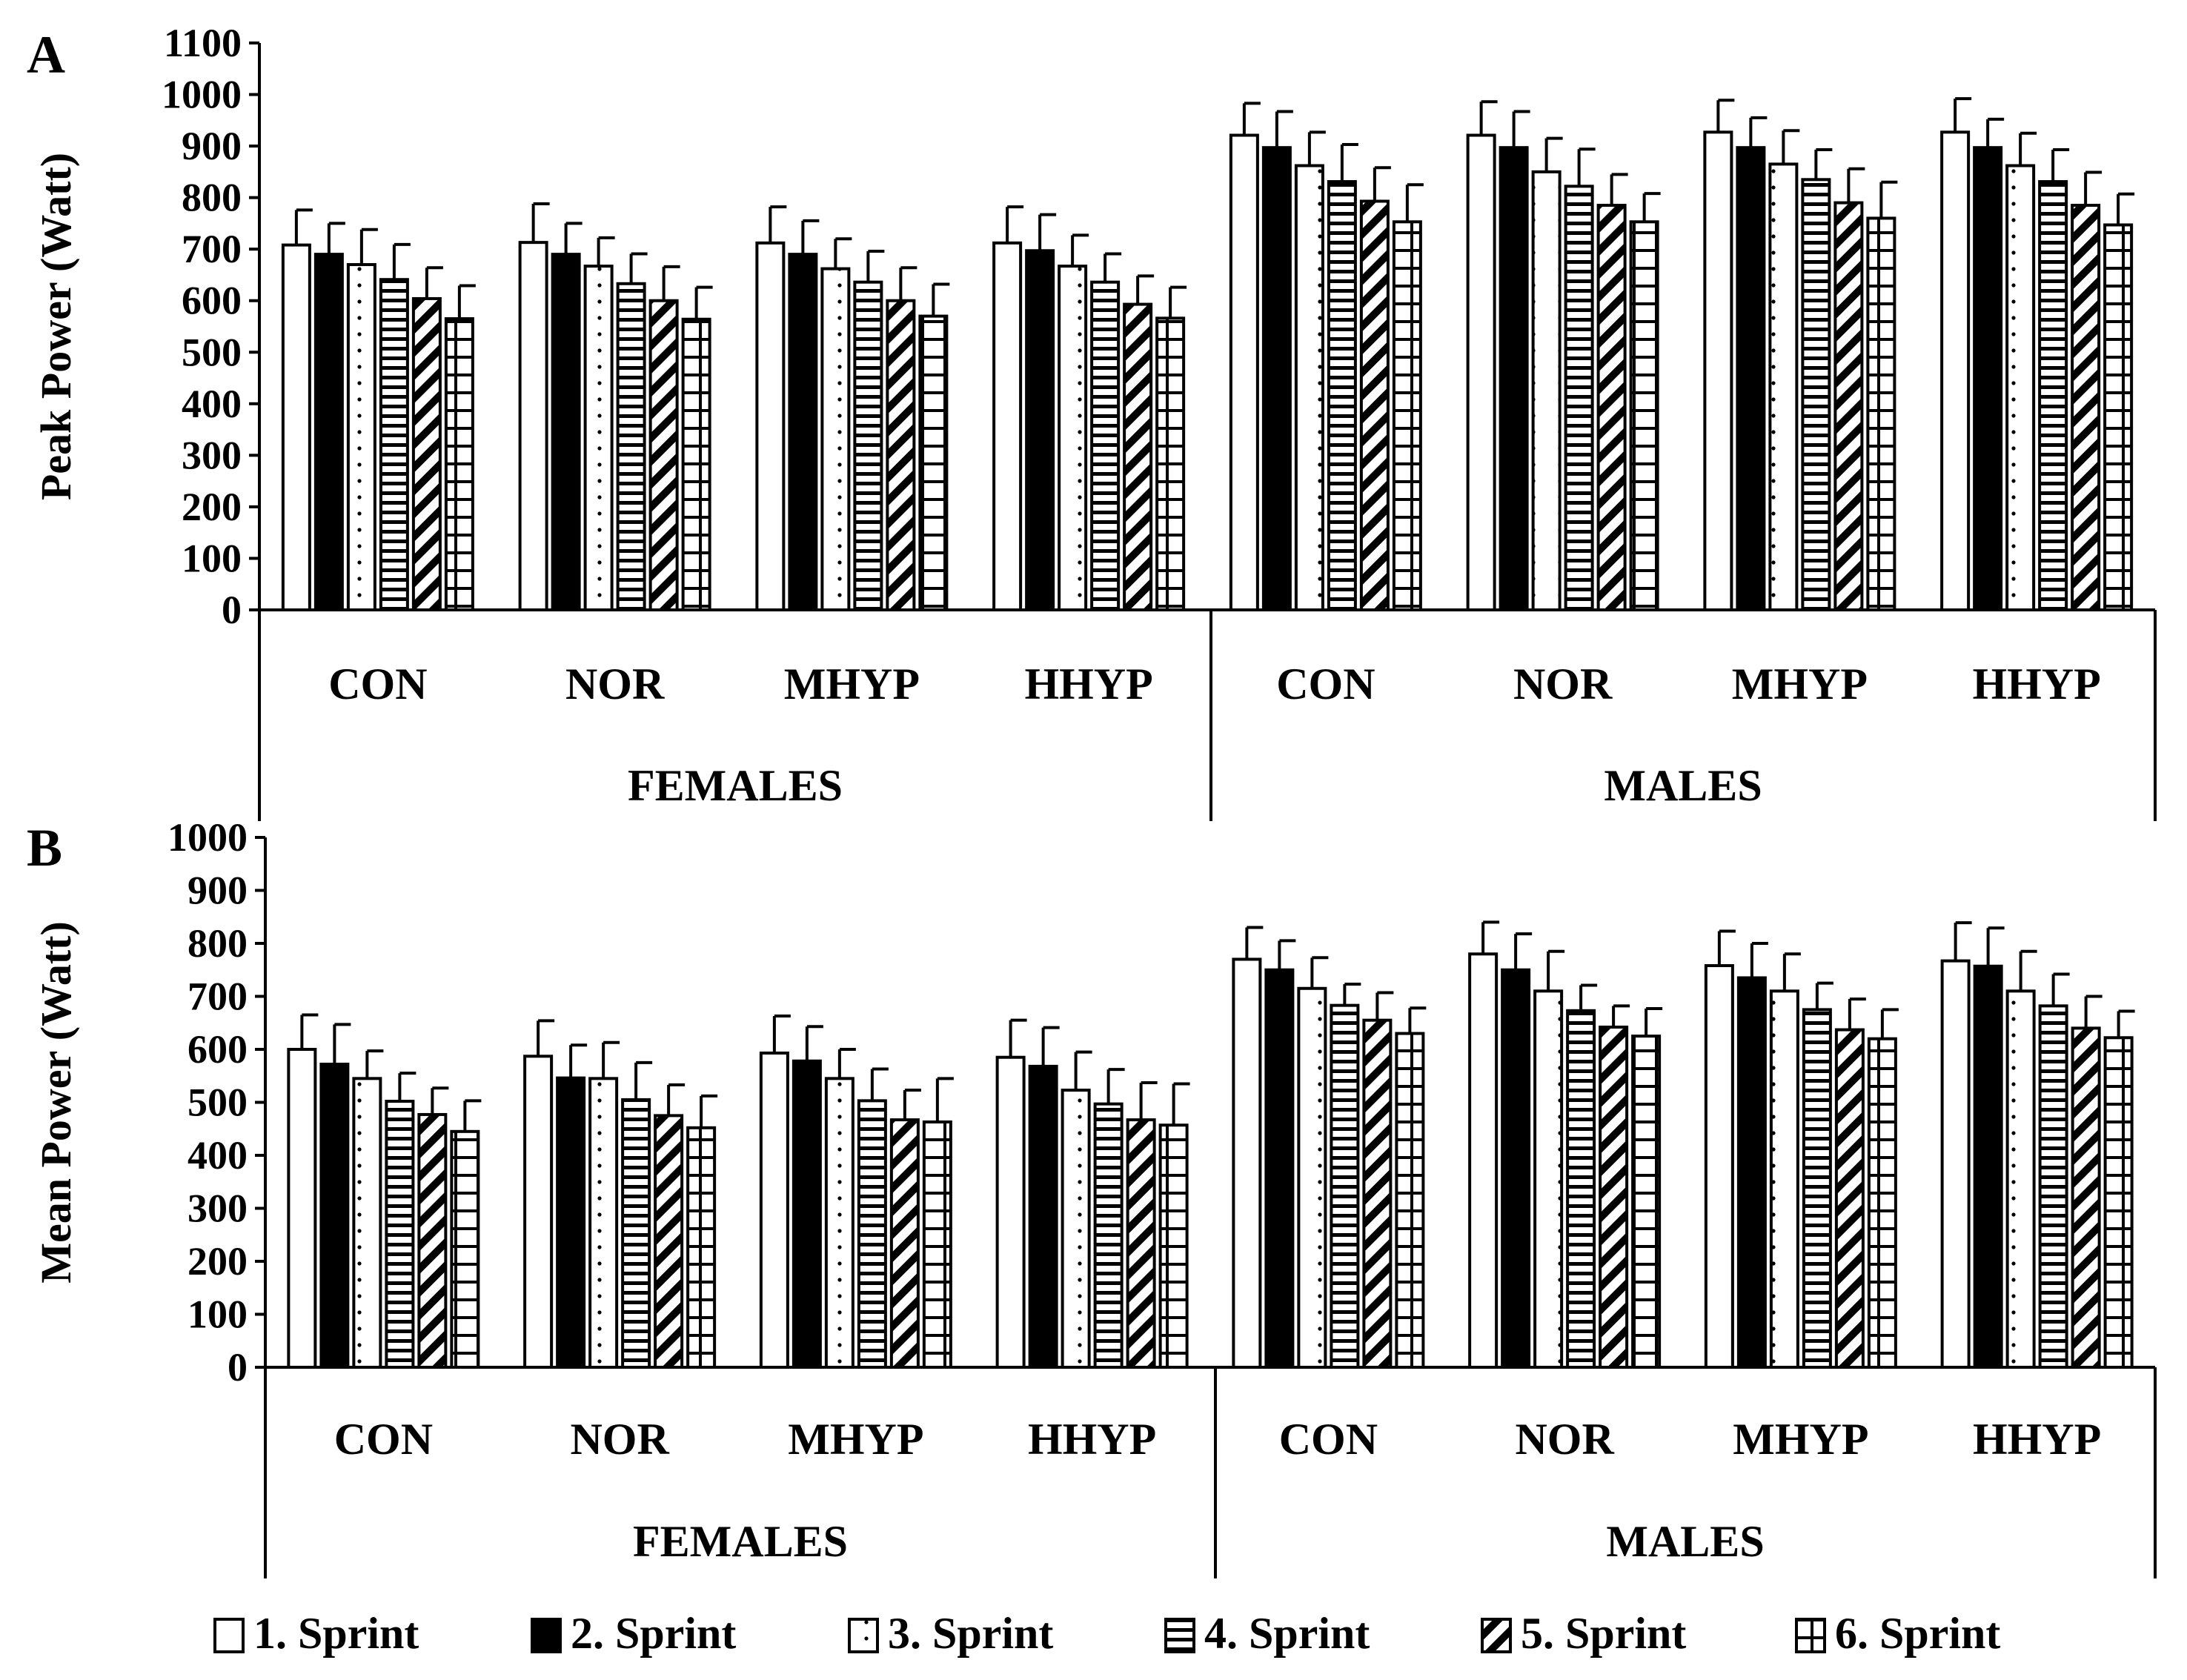 The width and height of the screenshot is (2187, 1680). Describe the element at coordinates (217, 1102) in the screenshot. I see `y-tick-label: 500` at that location.